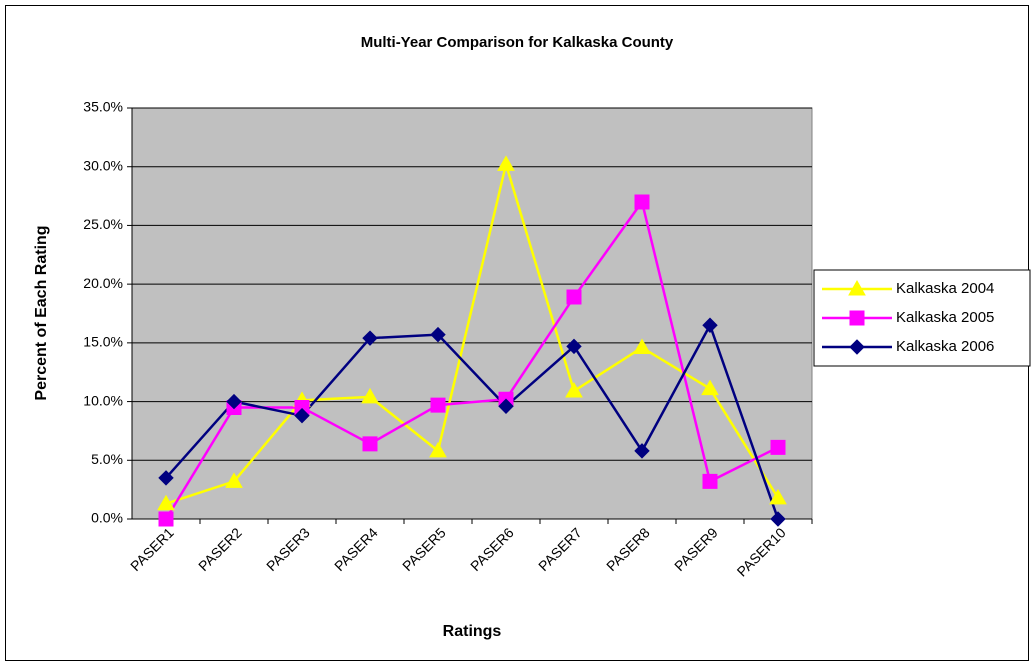 Image resolution: width=1034 pixels, height=667 pixels. I want to click on y-tick-label: 15.0%, so click(103, 342).